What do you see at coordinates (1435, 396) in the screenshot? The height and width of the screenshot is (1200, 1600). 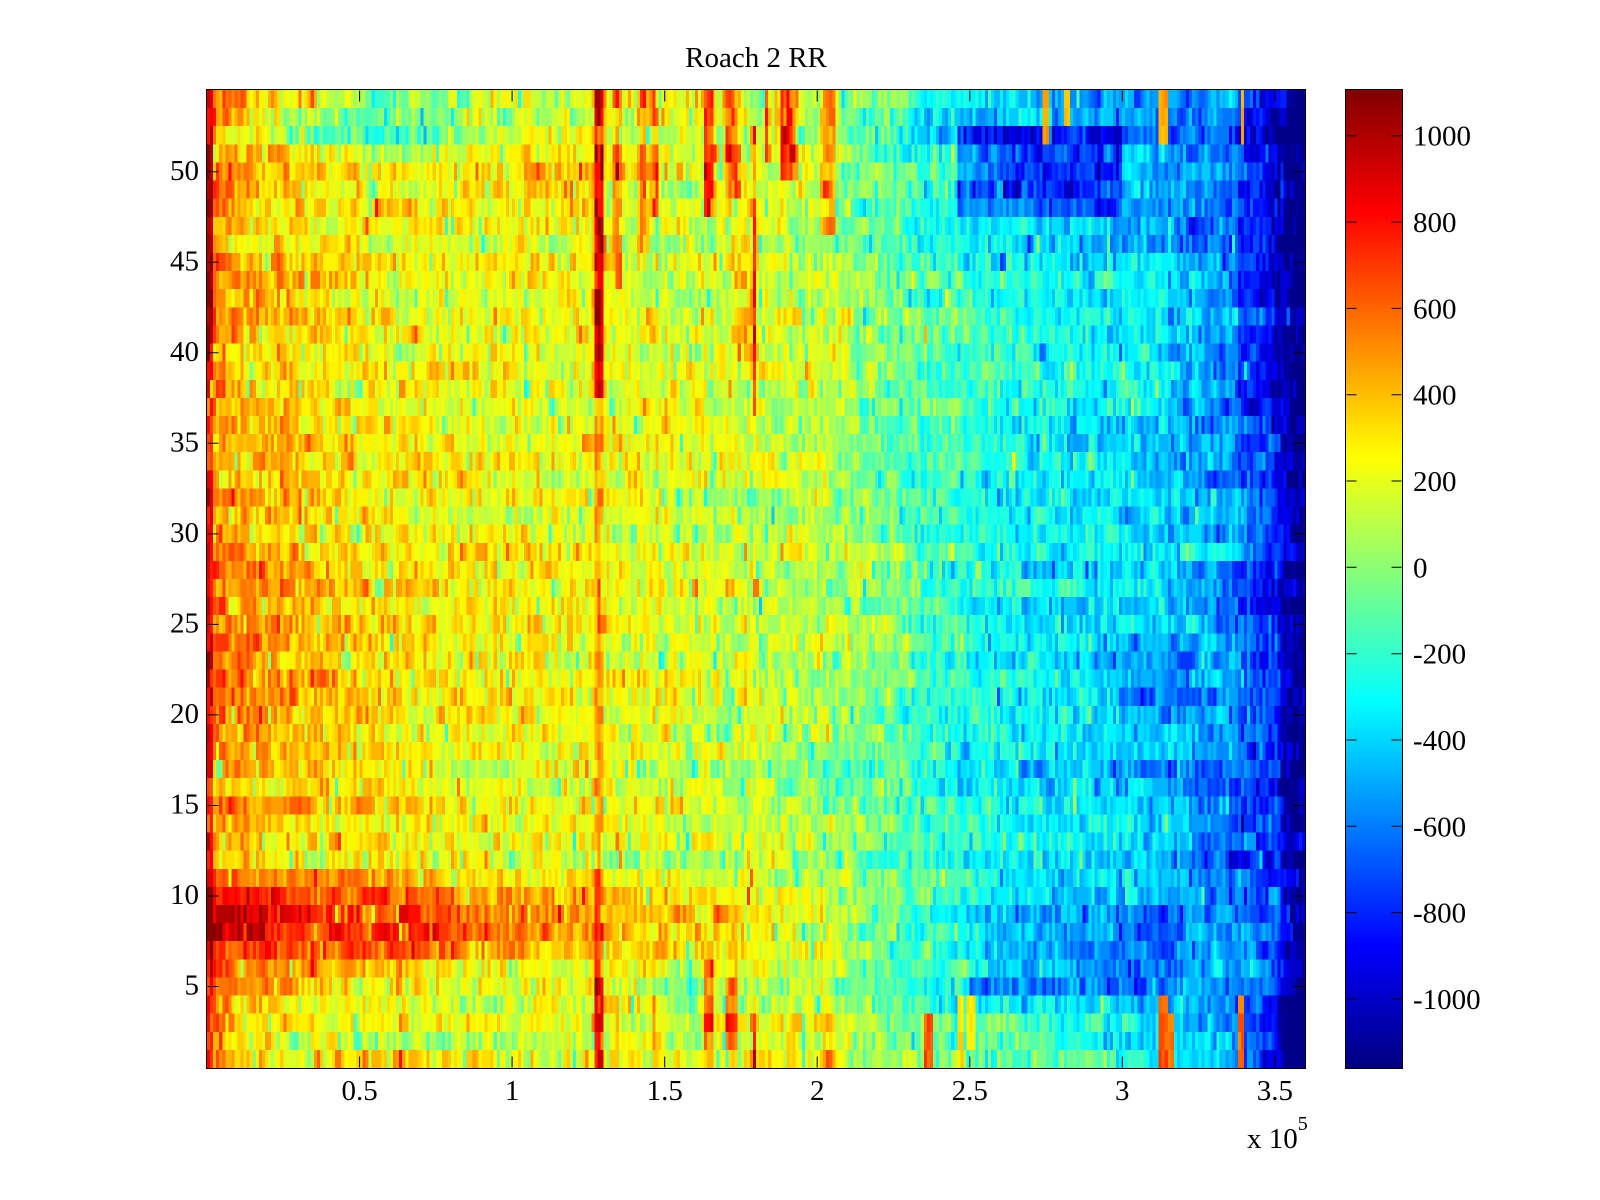 I see `svg-text: 400` at bounding box center [1435, 396].